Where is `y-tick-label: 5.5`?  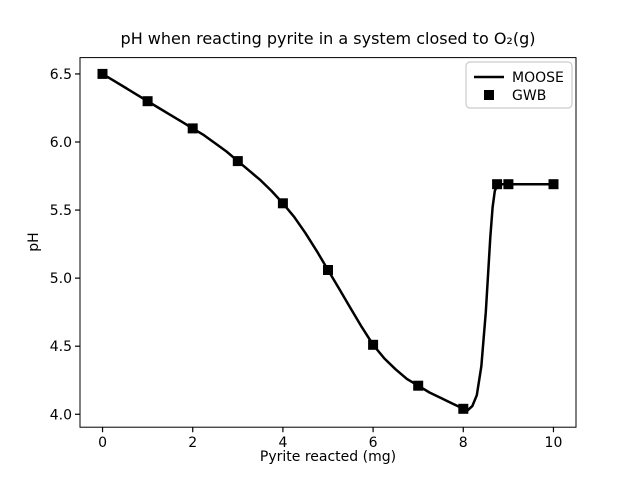 y-tick-label: 5.5 is located at coordinates (61, 211).